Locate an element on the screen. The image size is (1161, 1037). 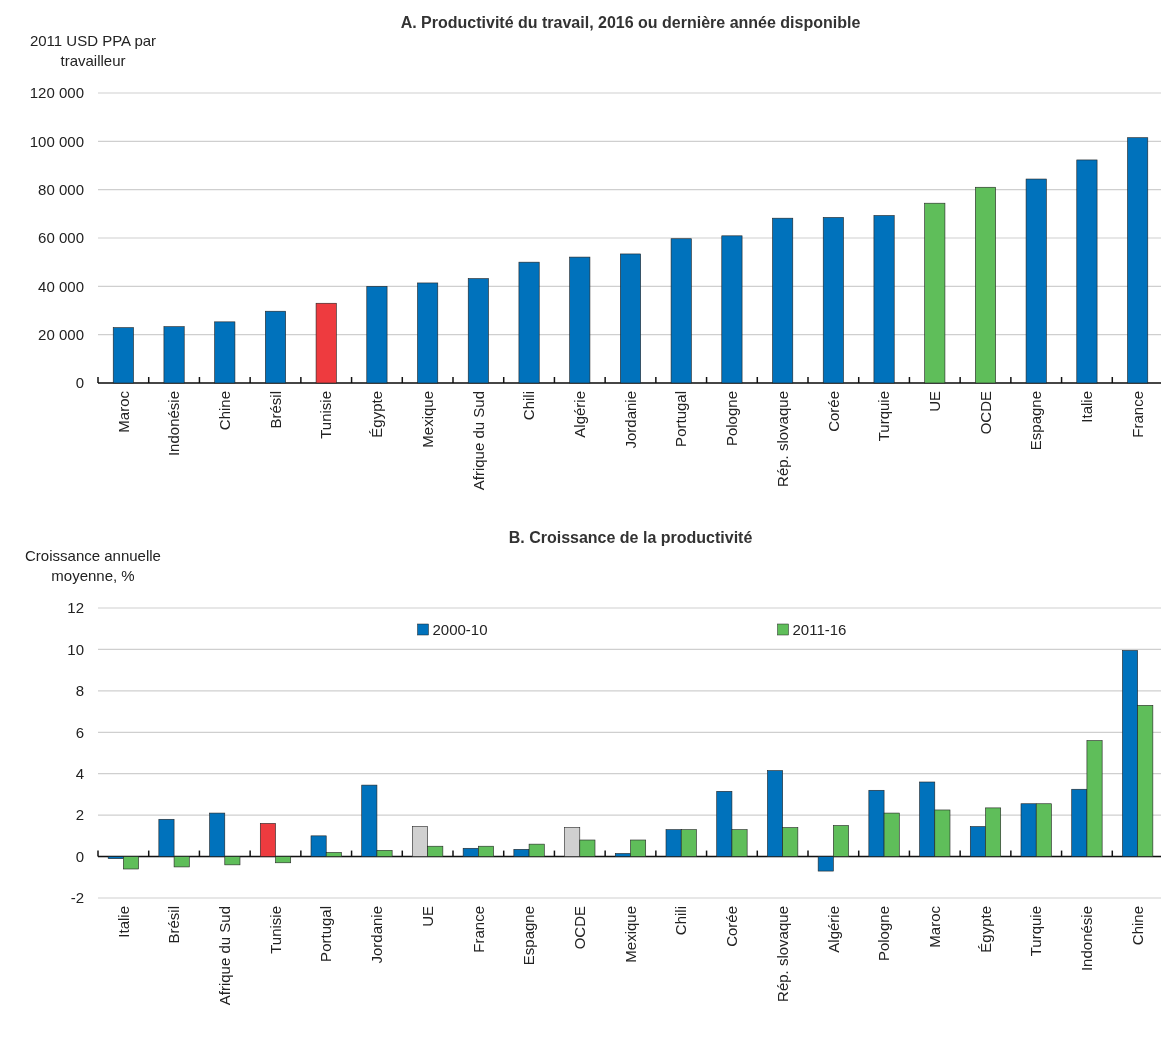
y-tick-label: 6 is located at coordinates (79, 732).